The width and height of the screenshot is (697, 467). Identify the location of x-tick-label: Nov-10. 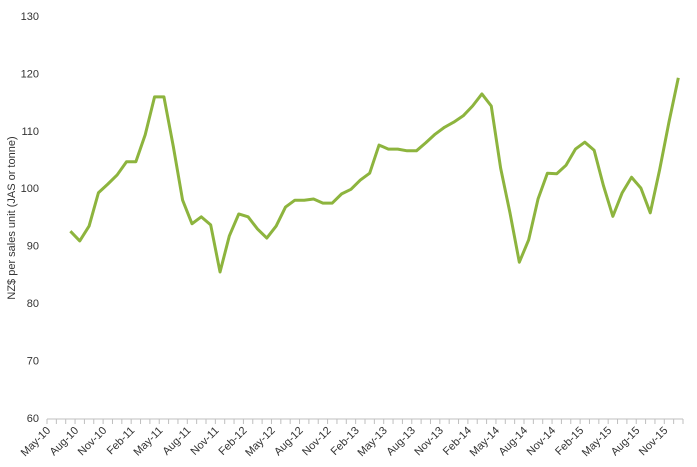
(93, 442).